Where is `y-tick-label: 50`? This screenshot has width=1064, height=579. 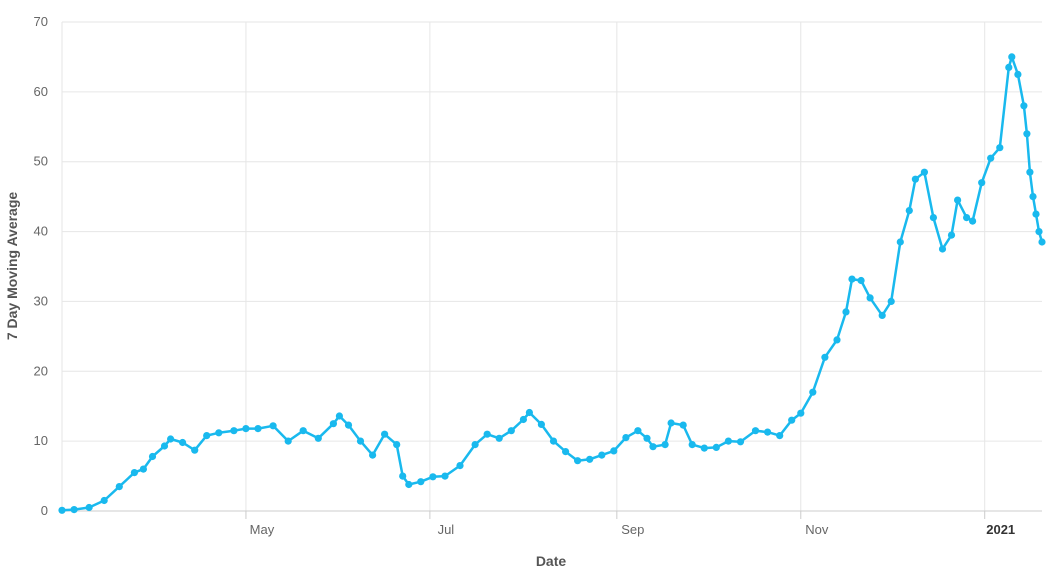 y-tick-label: 50 is located at coordinates (41, 161).